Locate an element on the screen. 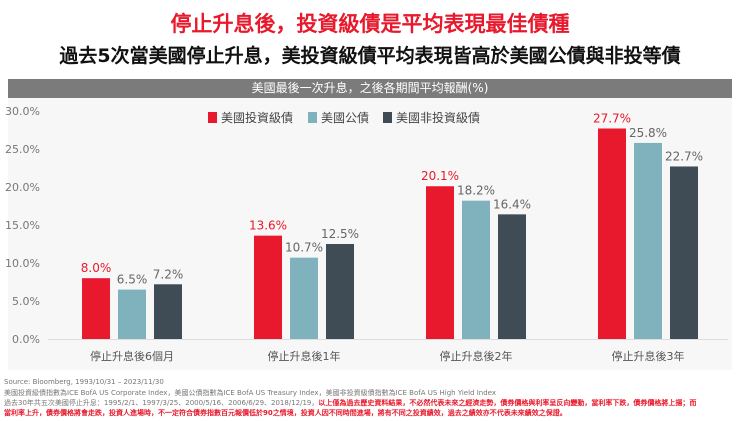 The width and height of the screenshot is (740, 421). page-subtitle: 過去5次當美國停止升息，美投資級債平均表現皆高於美國公債與非投等債 is located at coordinates (370, 56).